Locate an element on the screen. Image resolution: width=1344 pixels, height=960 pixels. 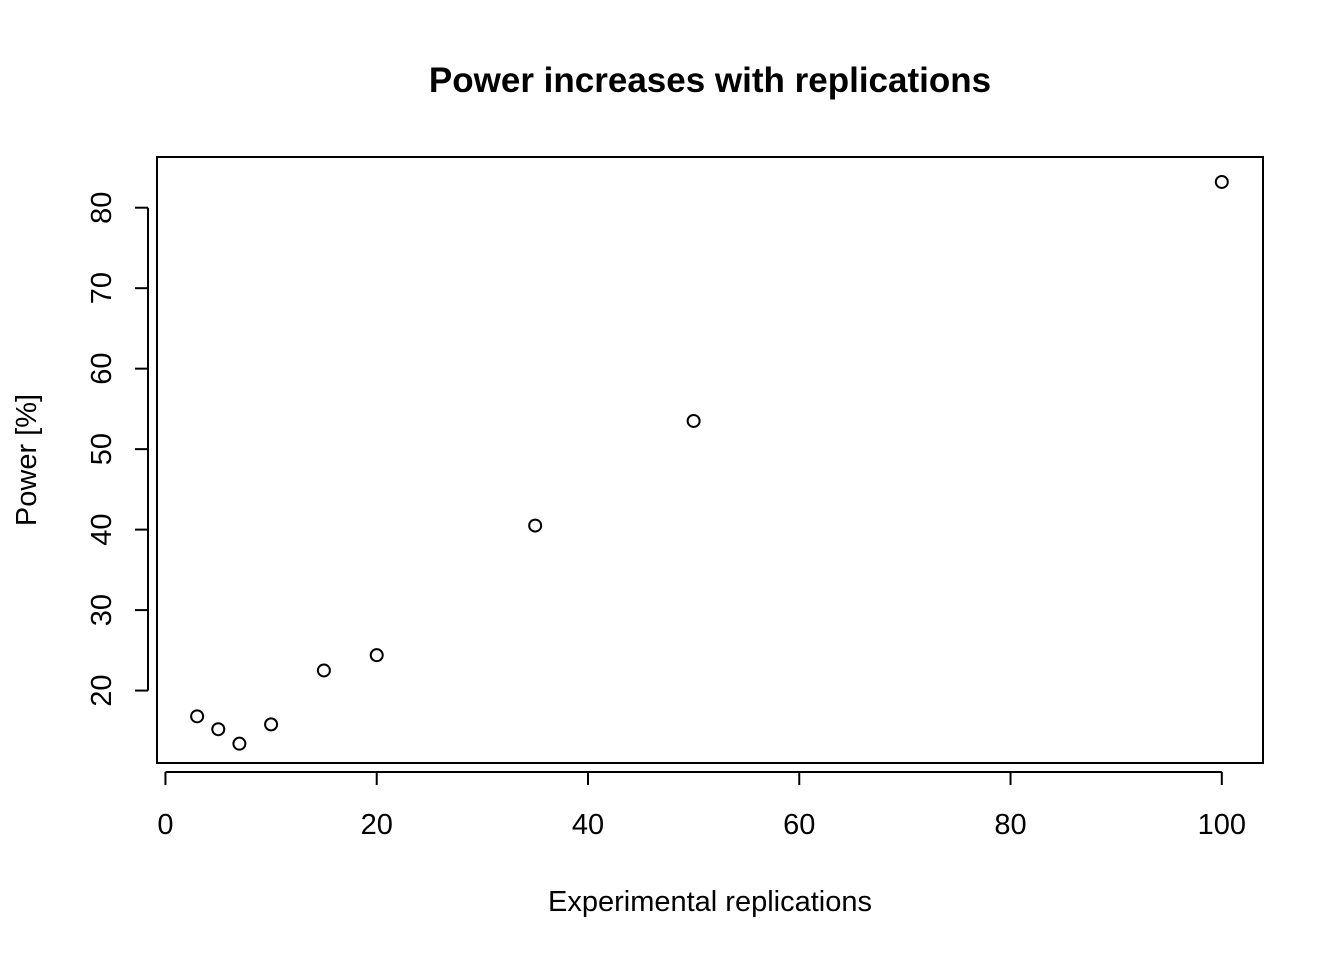
y-tick-label: 40 is located at coordinates (102, 529).